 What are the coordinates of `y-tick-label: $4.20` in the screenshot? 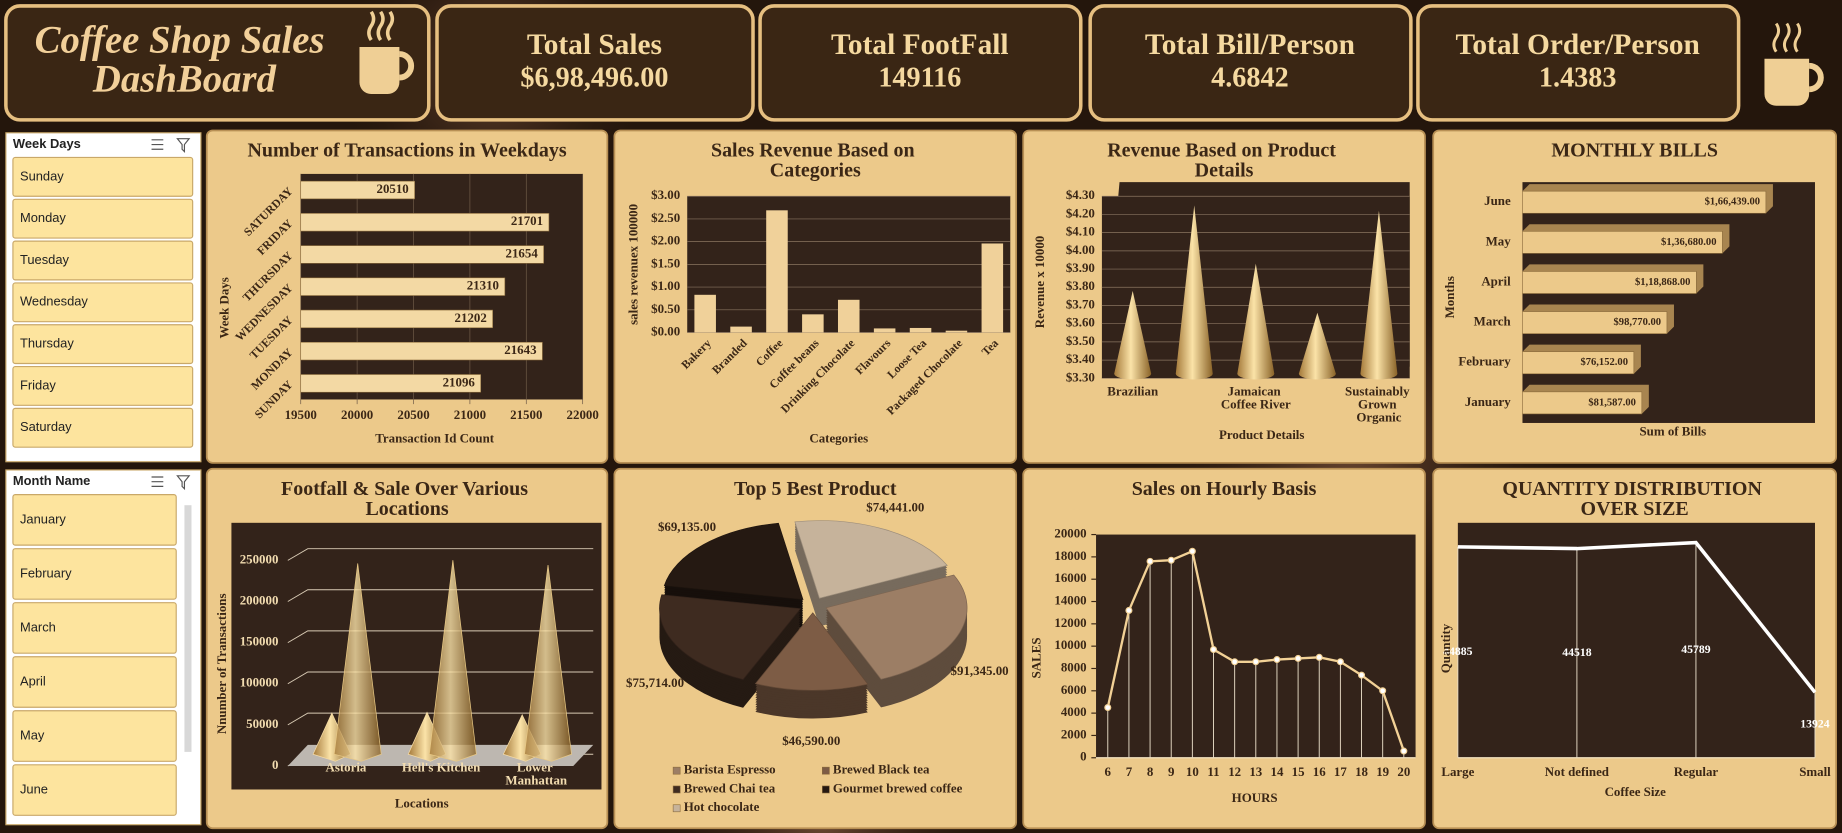 It's located at (1080, 212).